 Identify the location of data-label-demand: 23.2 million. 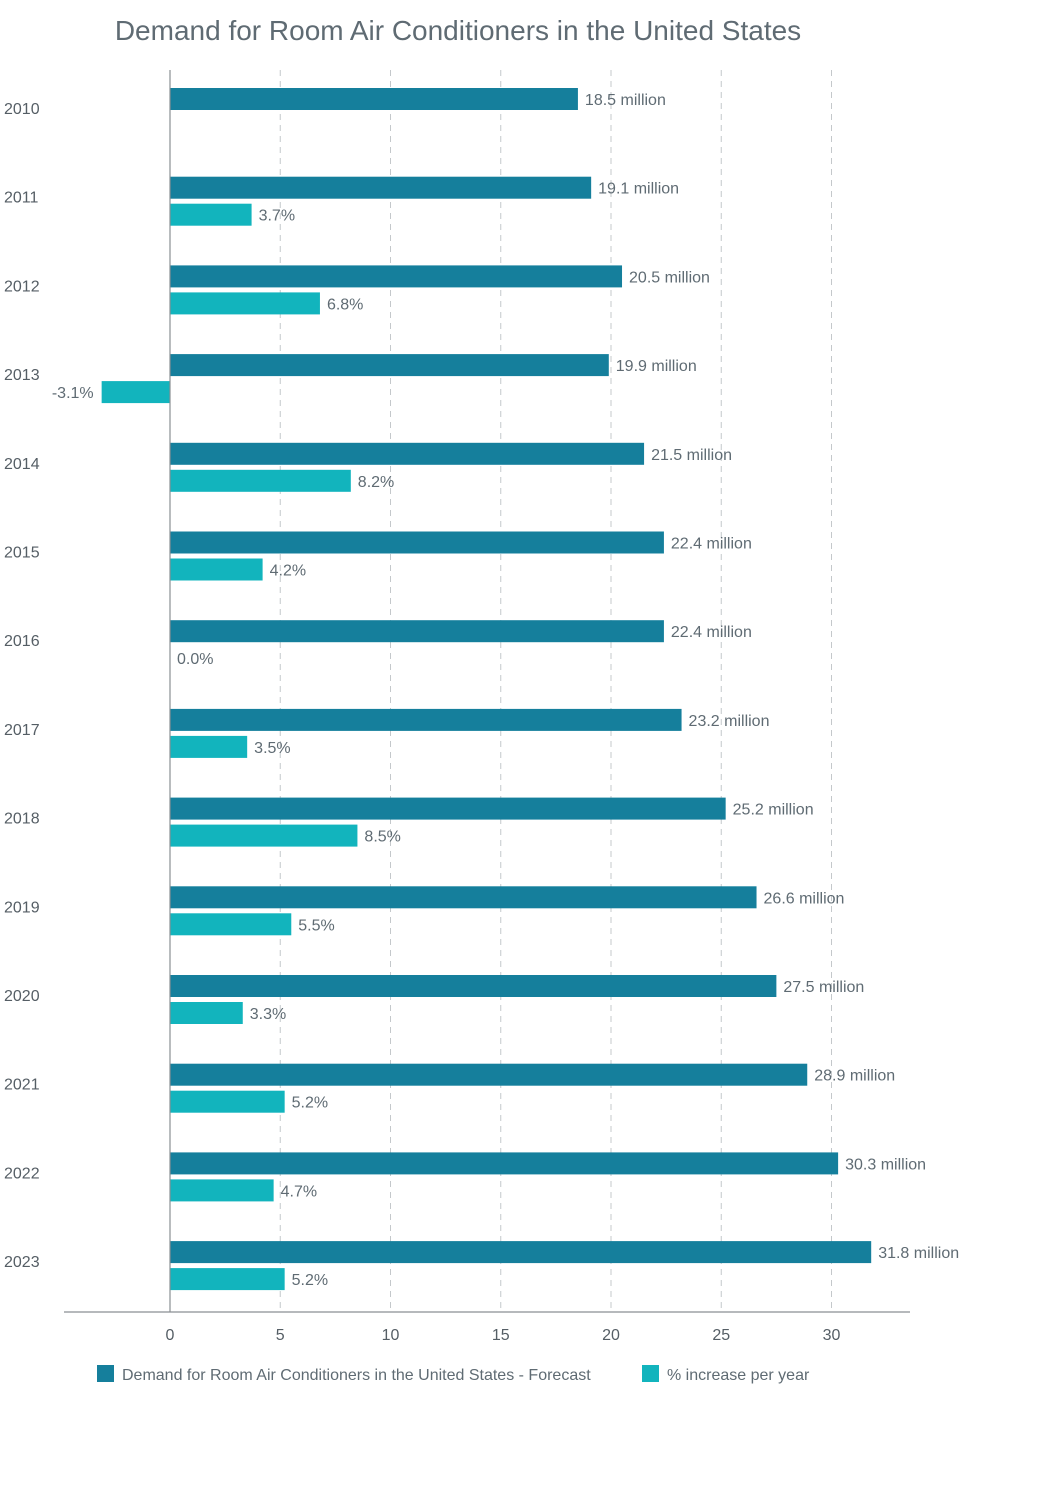
(729, 721).